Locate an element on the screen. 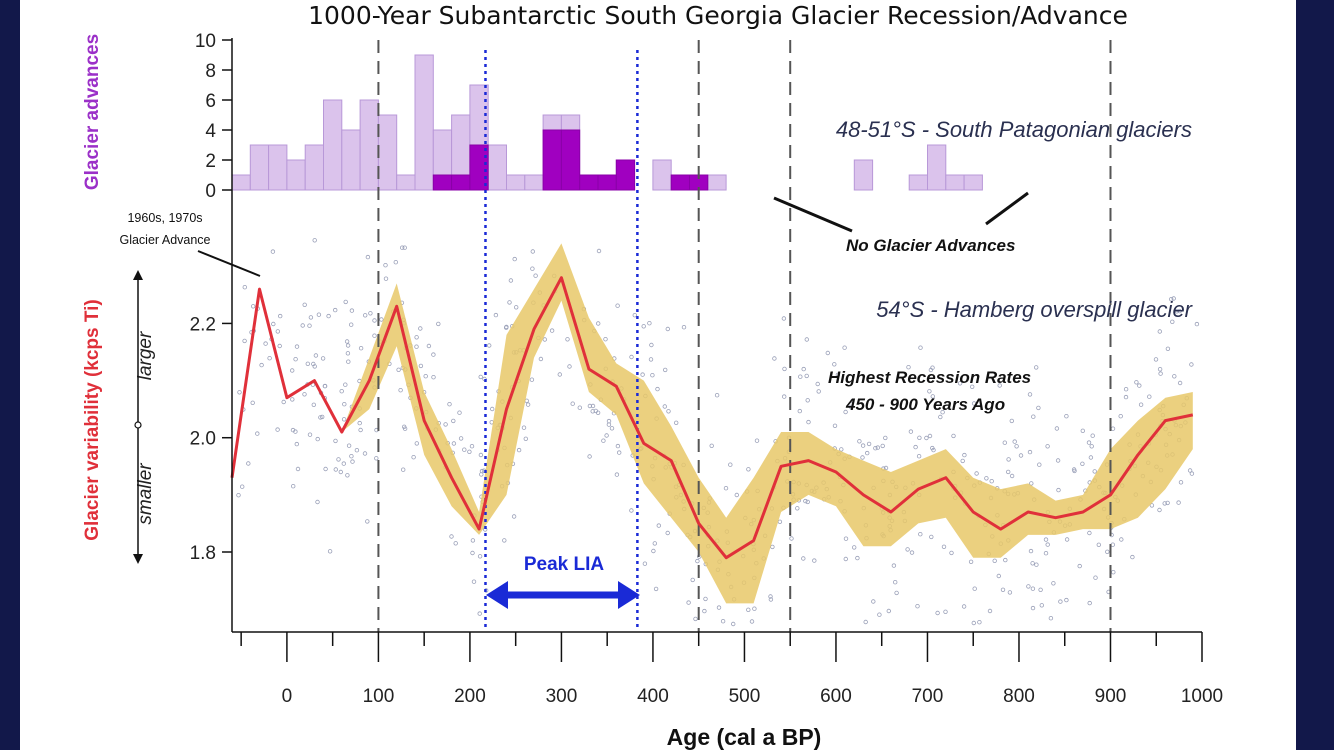 The image size is (1334, 750). arrow-up-head is located at coordinates (138, 275).